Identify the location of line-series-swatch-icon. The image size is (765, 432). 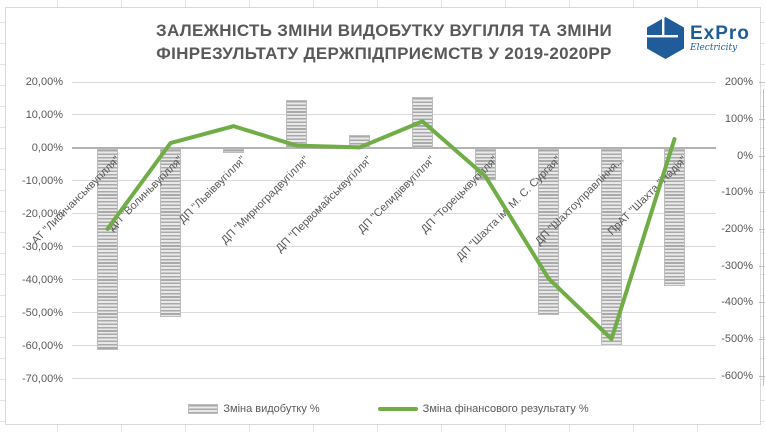
(397, 409).